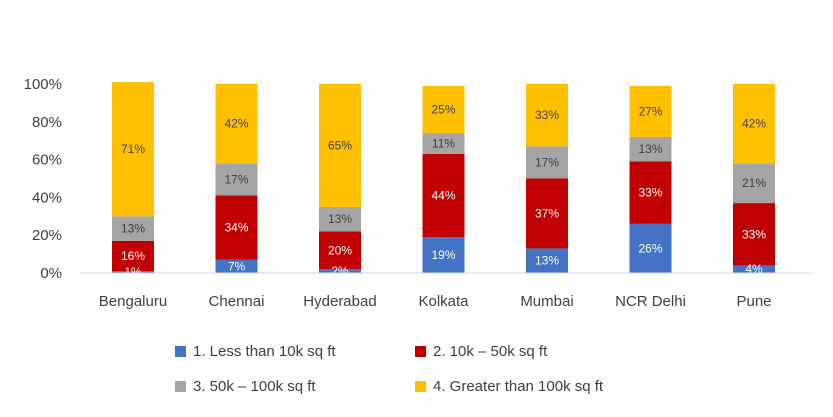 The image size is (833, 417). I want to click on data-label: 26%, so click(650, 248).